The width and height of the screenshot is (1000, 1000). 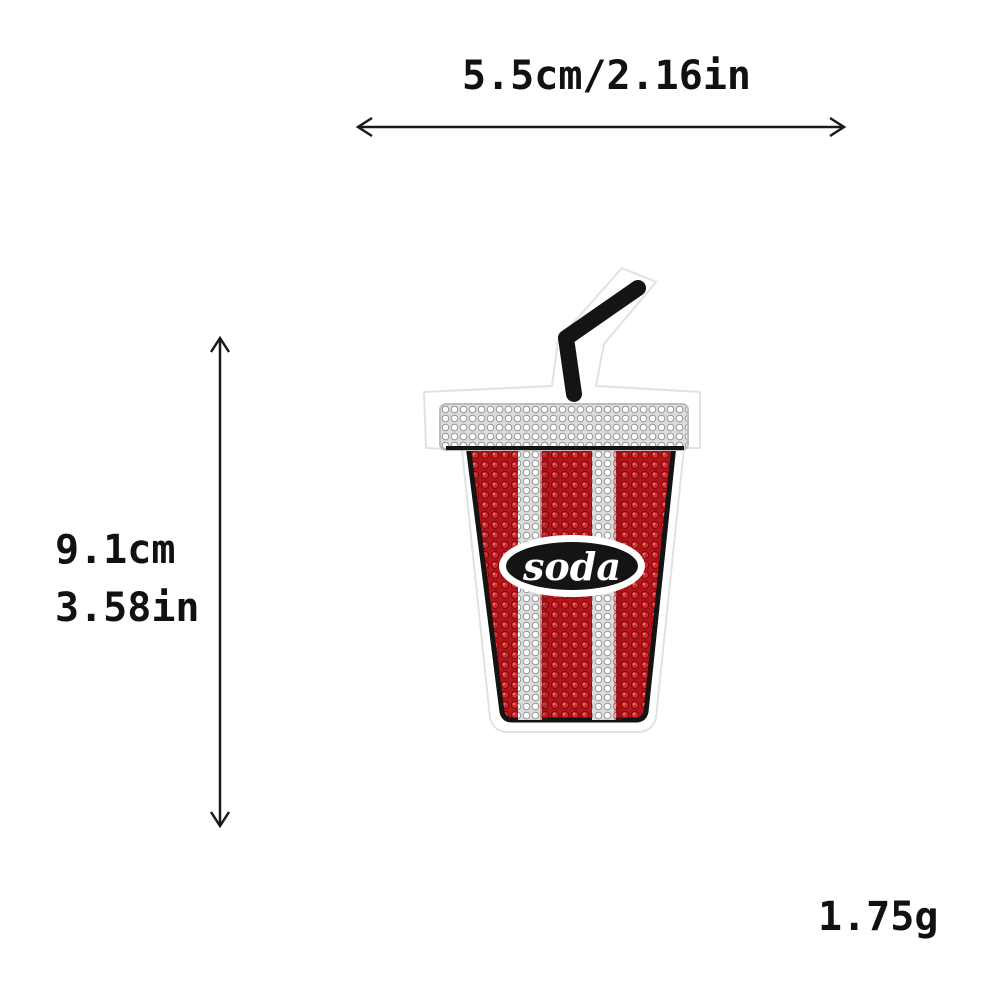 I want to click on width-arrow, so click(x=601, y=127).